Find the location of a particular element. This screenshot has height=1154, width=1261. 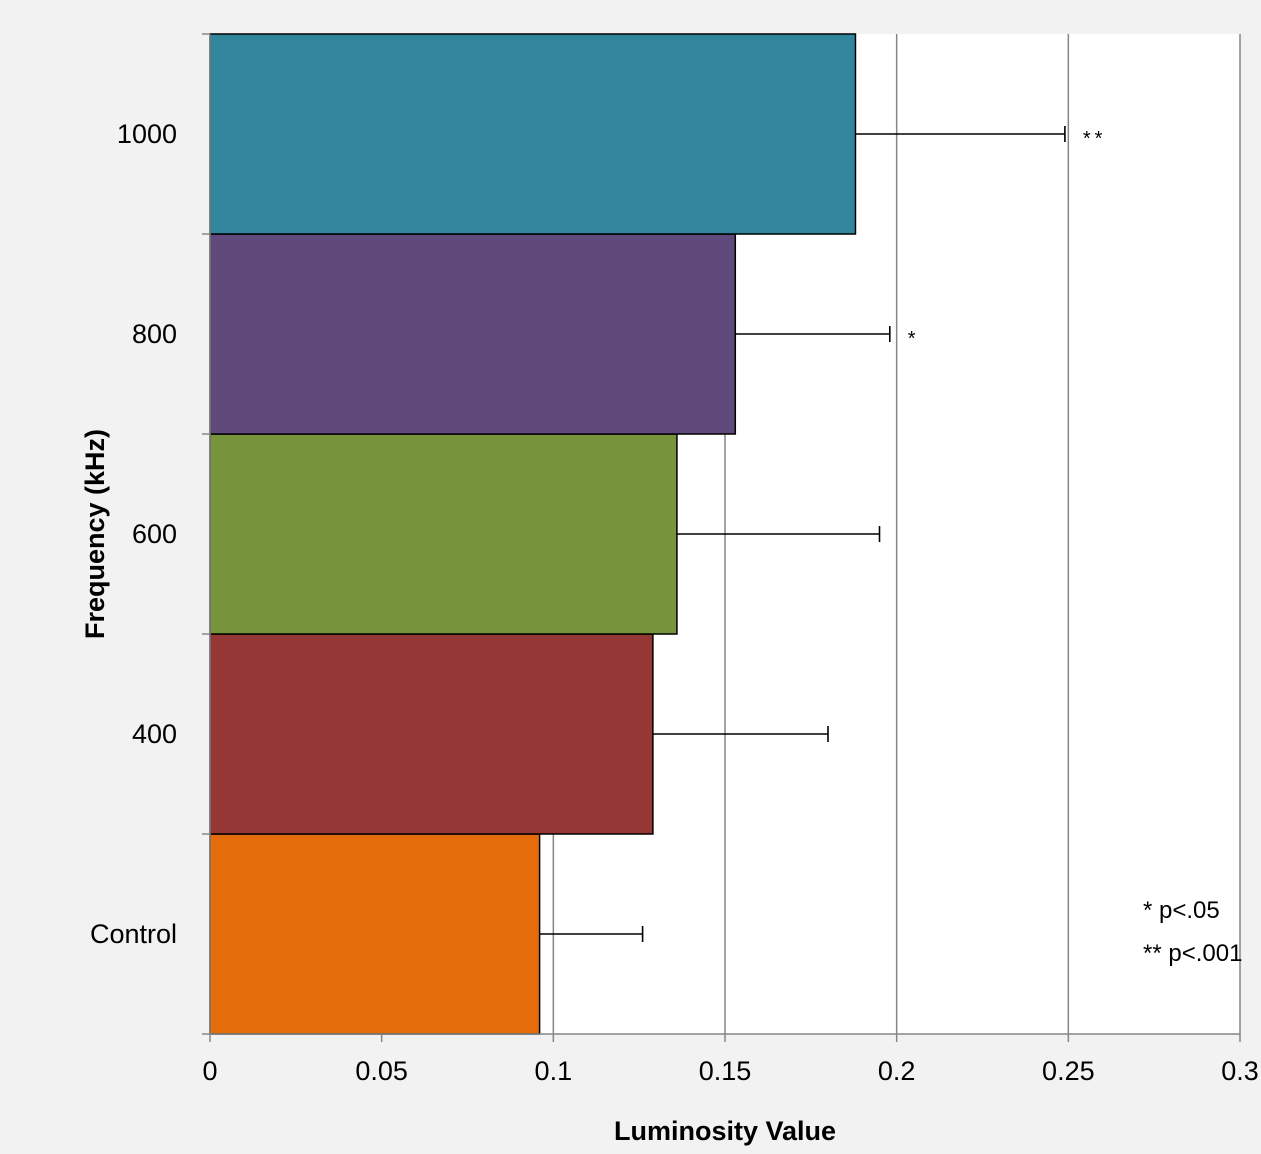

x-axis-title: Luminosity Value is located at coordinates (725, 1131).